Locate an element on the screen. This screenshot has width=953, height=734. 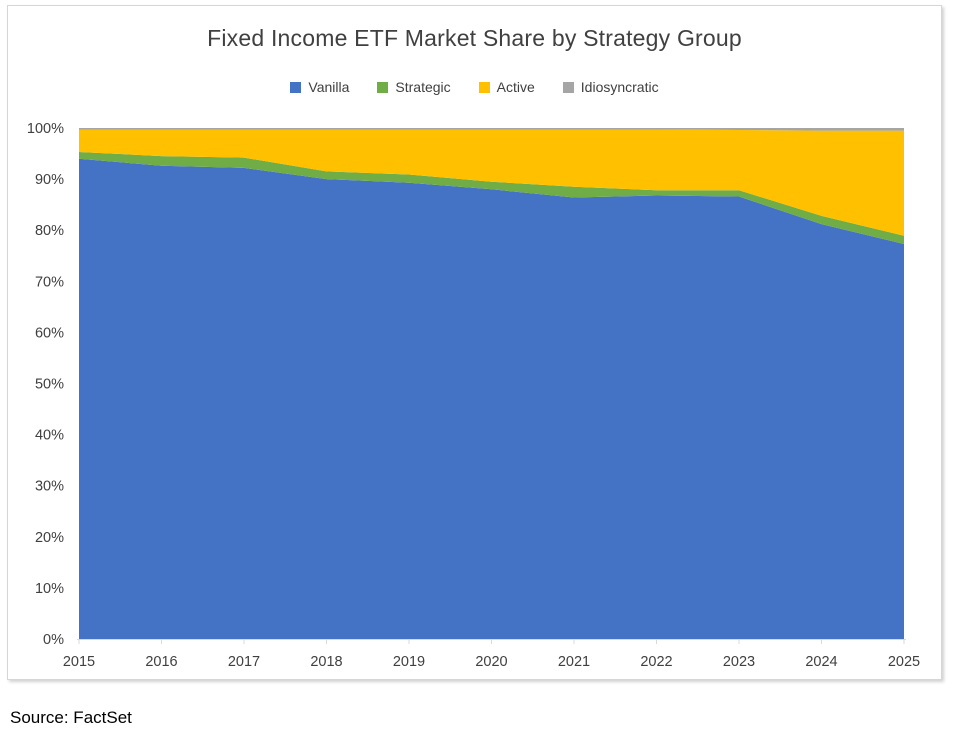
area-active is located at coordinates (491, 182).